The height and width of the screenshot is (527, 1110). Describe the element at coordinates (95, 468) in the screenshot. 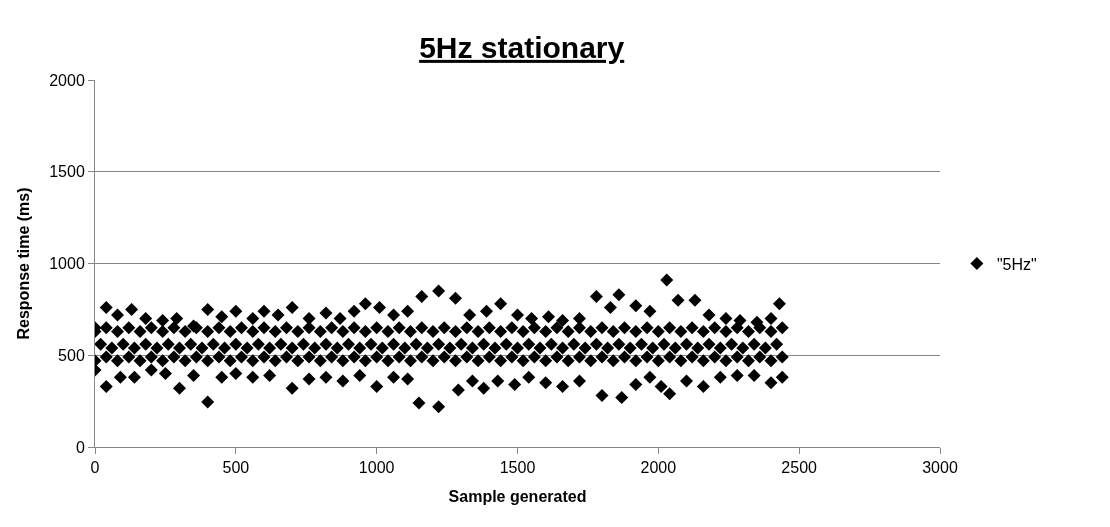

I see `x-tick-label: 0` at that location.